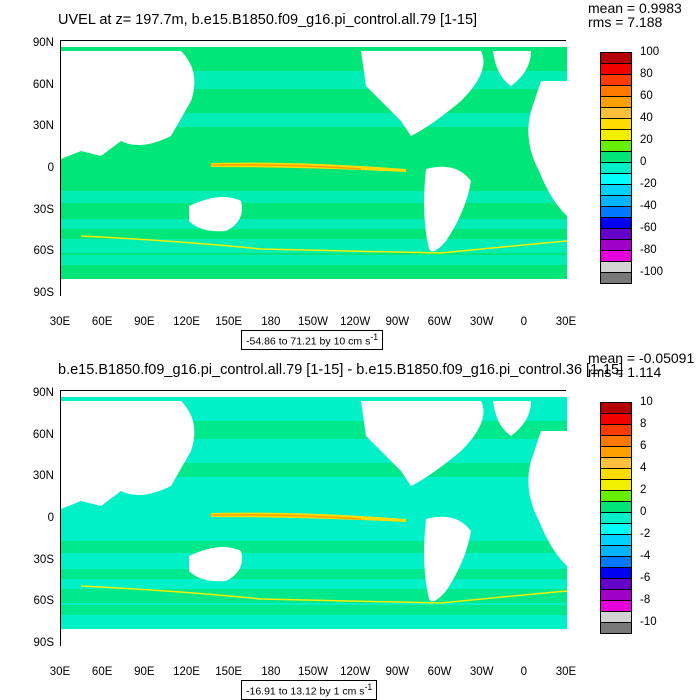 This screenshot has width=700, height=700. I want to click on mean-value: mean = -0.05091, so click(641, 358).